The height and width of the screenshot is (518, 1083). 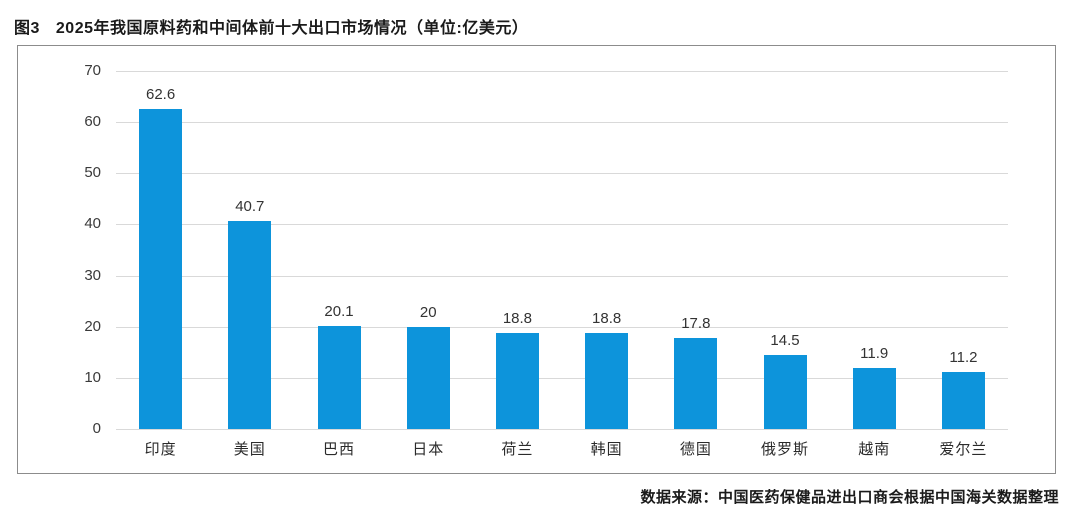 I want to click on bar-德国, so click(x=696, y=383).